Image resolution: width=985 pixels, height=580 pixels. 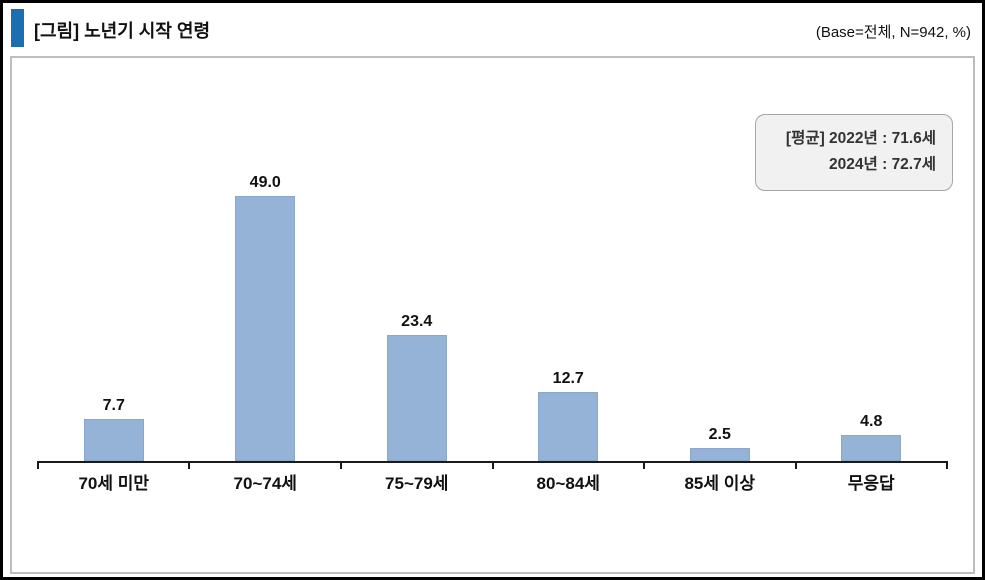 I want to click on average-line-2024: 2024년 : 72.7세, so click(x=882, y=165).